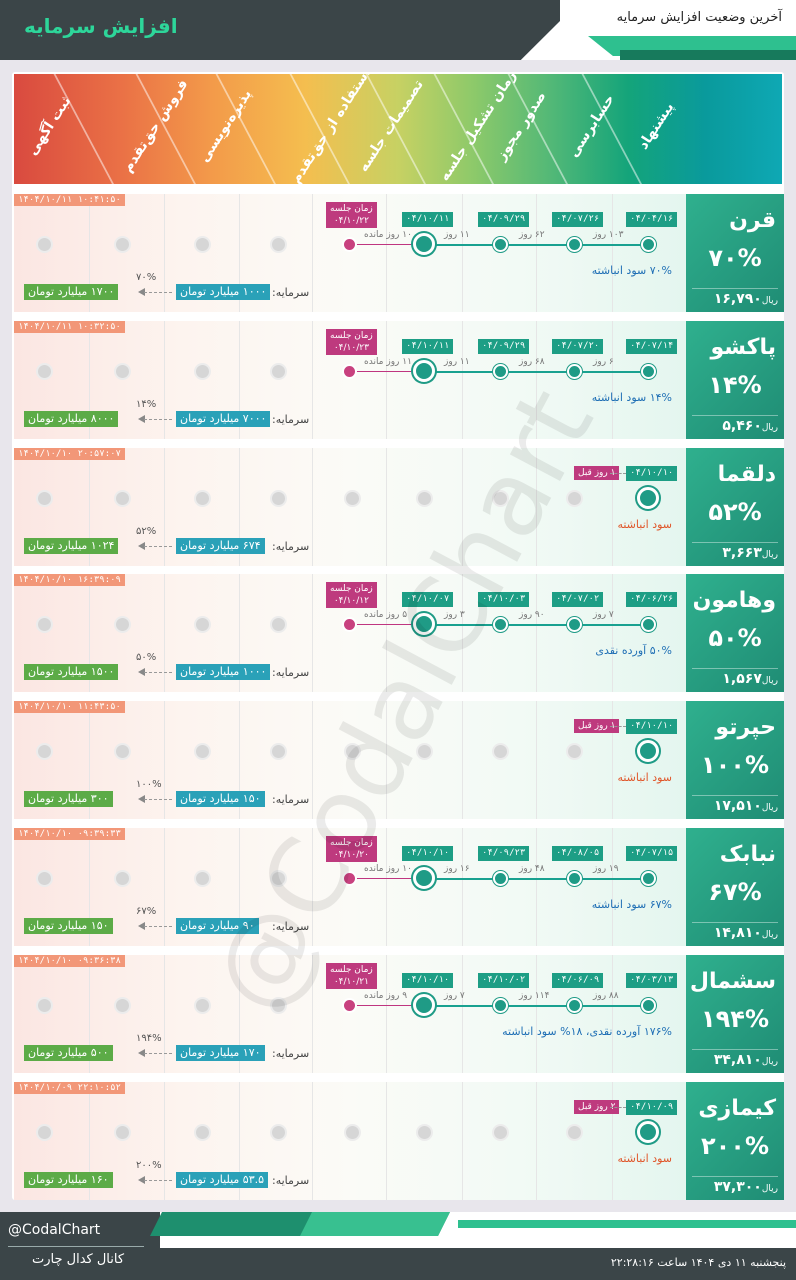 This screenshot has height=1280, width=796. Describe the element at coordinates (386, 244) in the screenshot. I see `pending-meeting-line` at that location.